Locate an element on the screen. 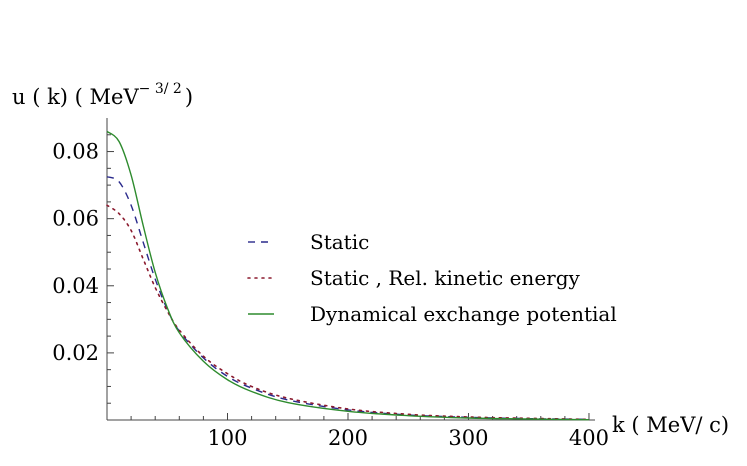 The width and height of the screenshot is (747, 466). x-tick-label: 100 is located at coordinates (227, 438).